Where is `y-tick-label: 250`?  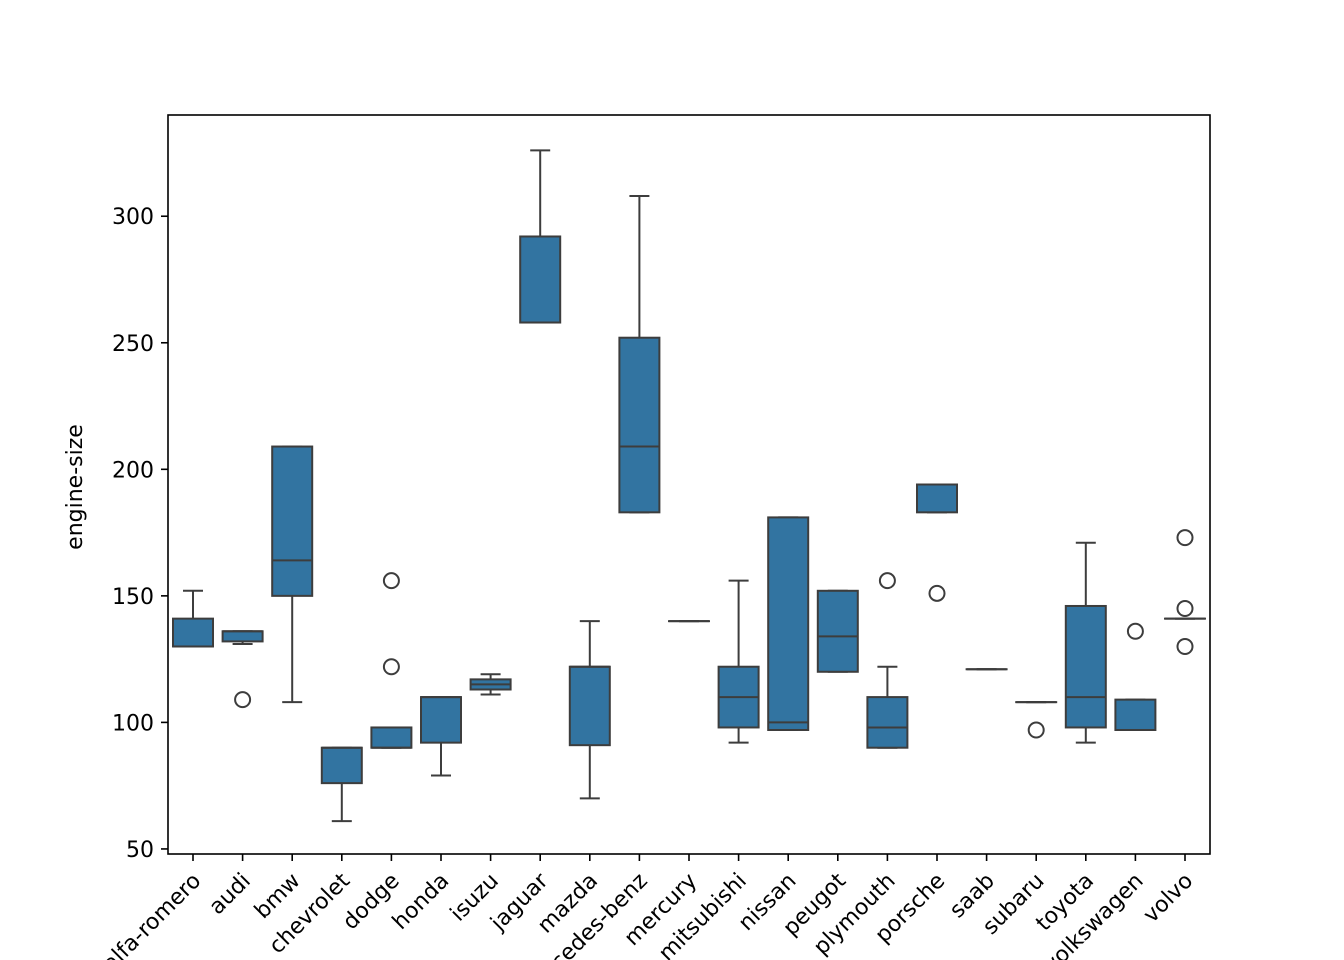 y-tick-label: 250 is located at coordinates (133, 344).